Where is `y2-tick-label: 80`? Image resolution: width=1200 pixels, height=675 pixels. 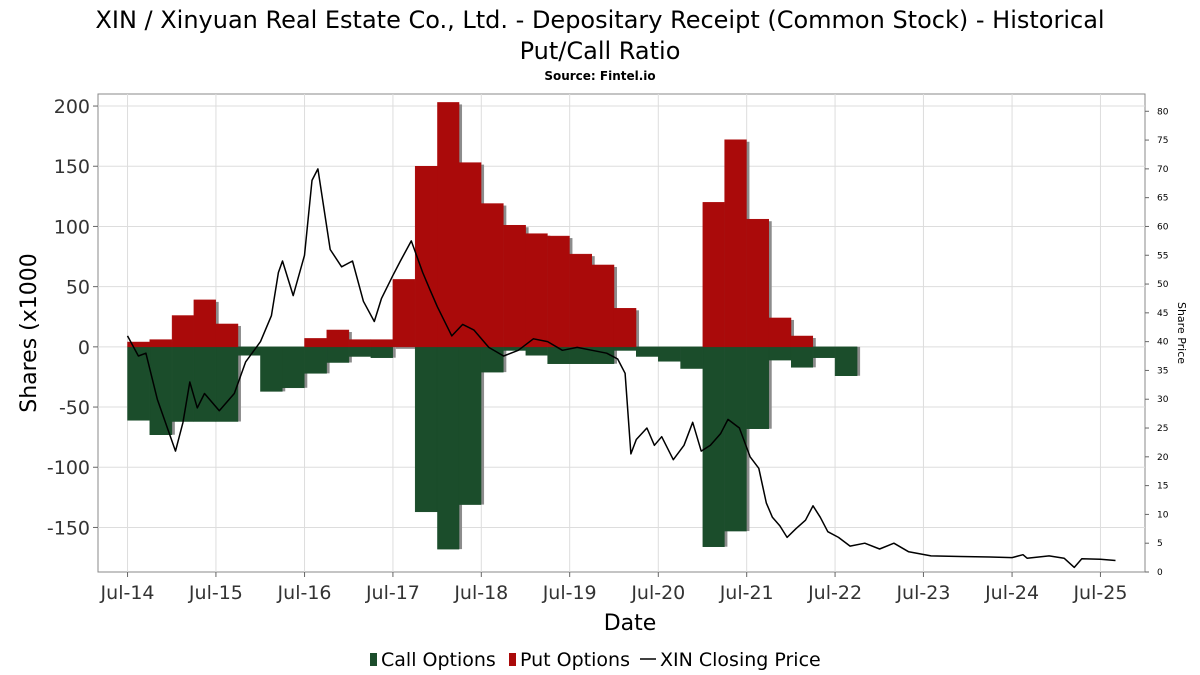 y2-tick-label: 80 is located at coordinates (1163, 112).